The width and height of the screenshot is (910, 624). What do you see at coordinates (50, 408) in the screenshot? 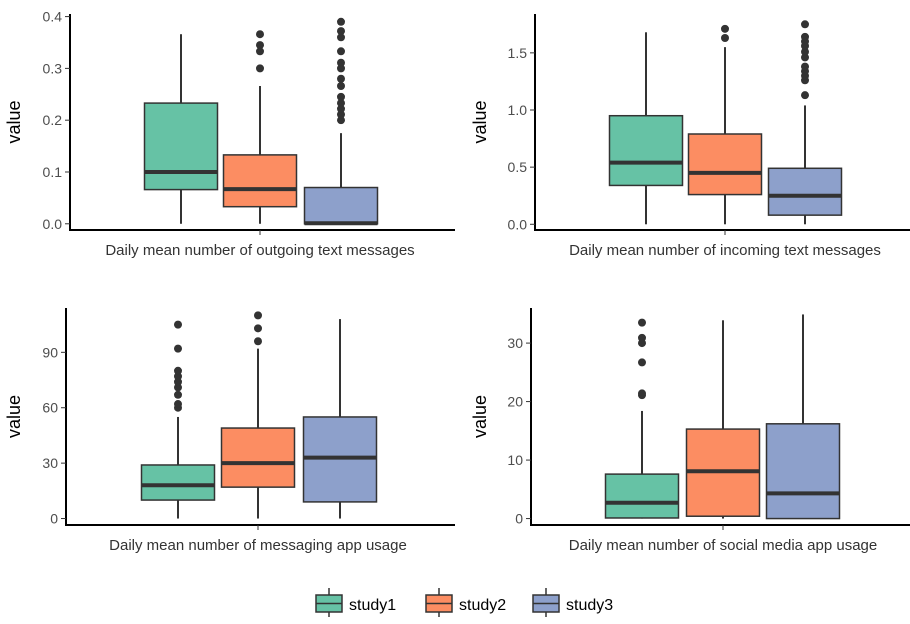
I see `y-tick-label: 60` at bounding box center [50, 408].